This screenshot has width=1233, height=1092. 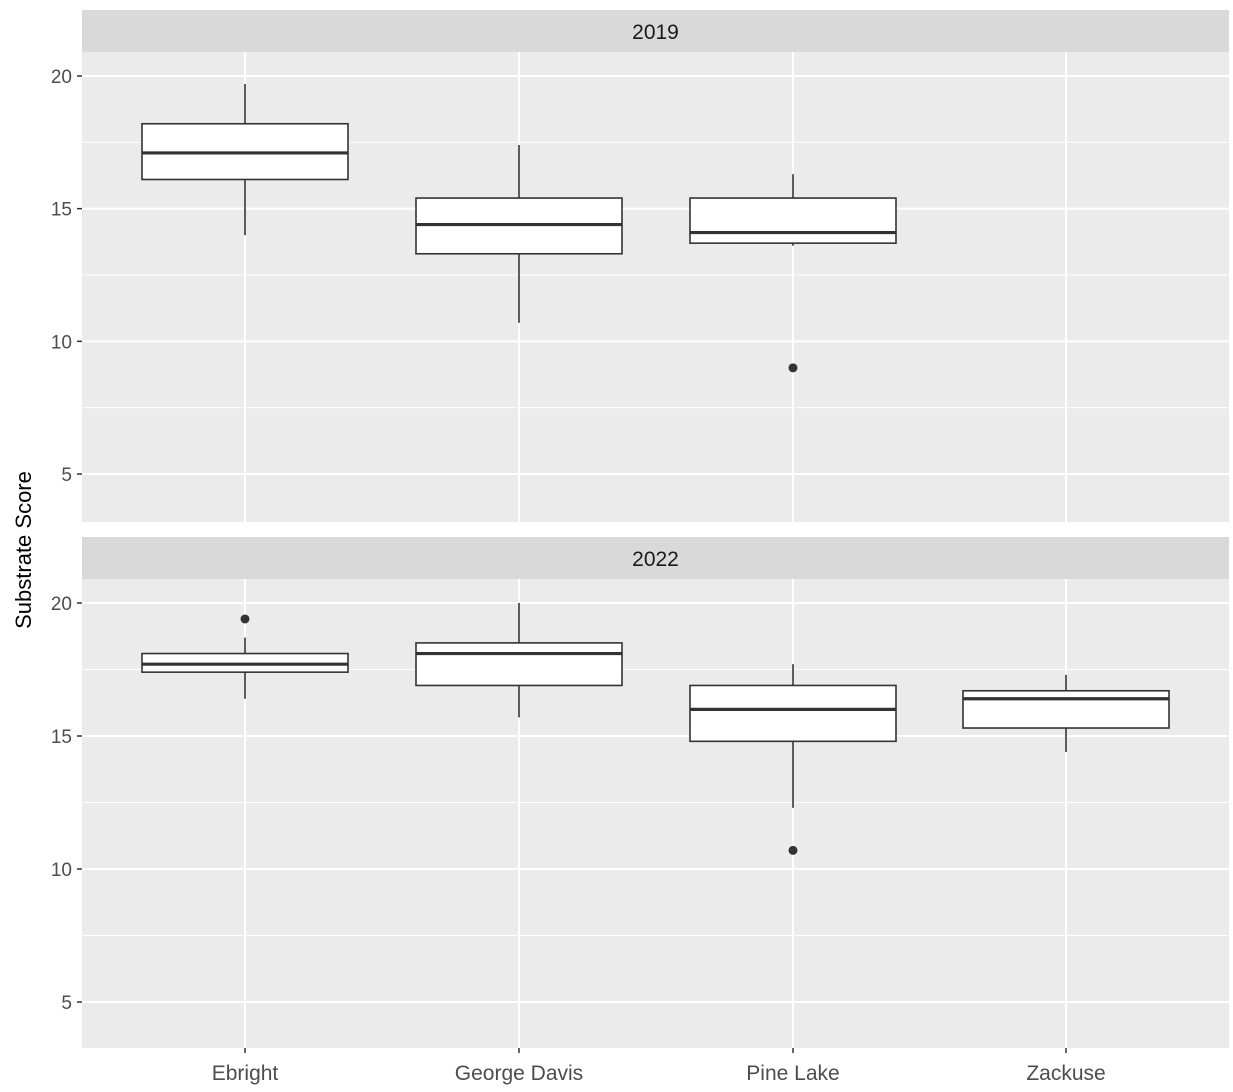 I want to click on facet-strip-label: 2019, so click(x=655, y=32).